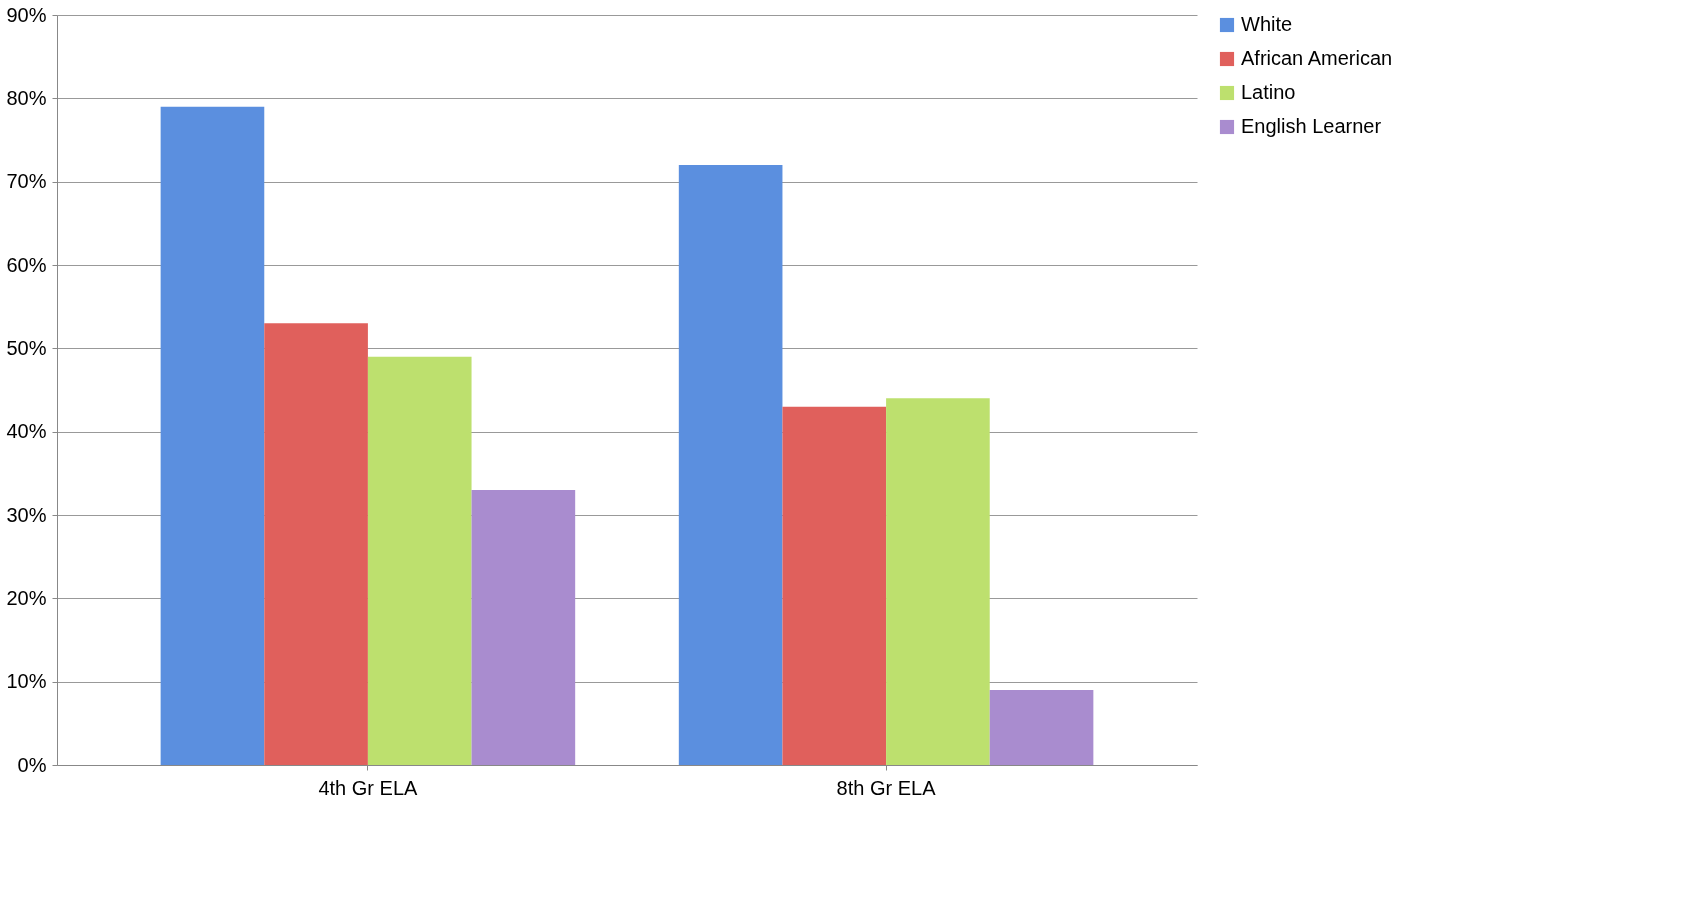 The height and width of the screenshot is (897, 1681). I want to click on legend-label: Latino, so click(1268, 92).